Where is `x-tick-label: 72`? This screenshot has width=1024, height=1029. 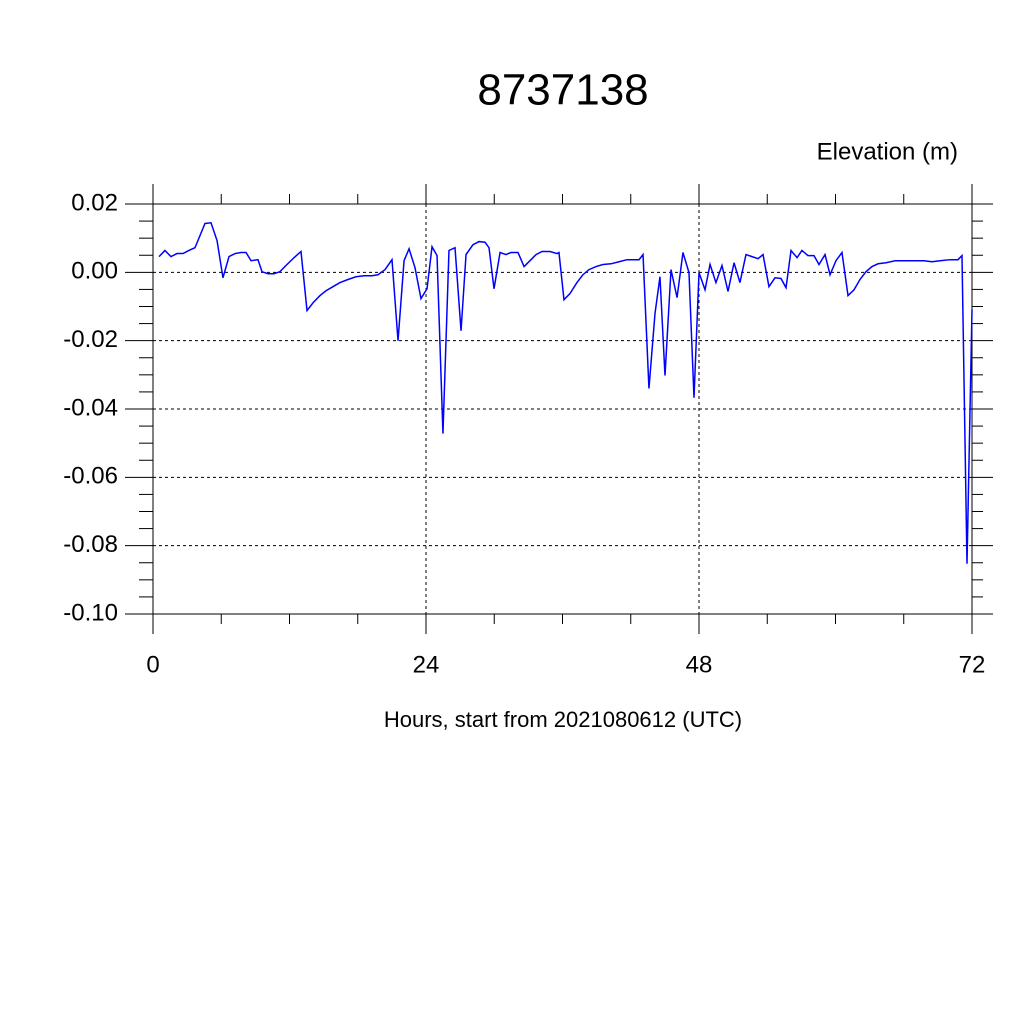
x-tick-label: 72 is located at coordinates (972, 664).